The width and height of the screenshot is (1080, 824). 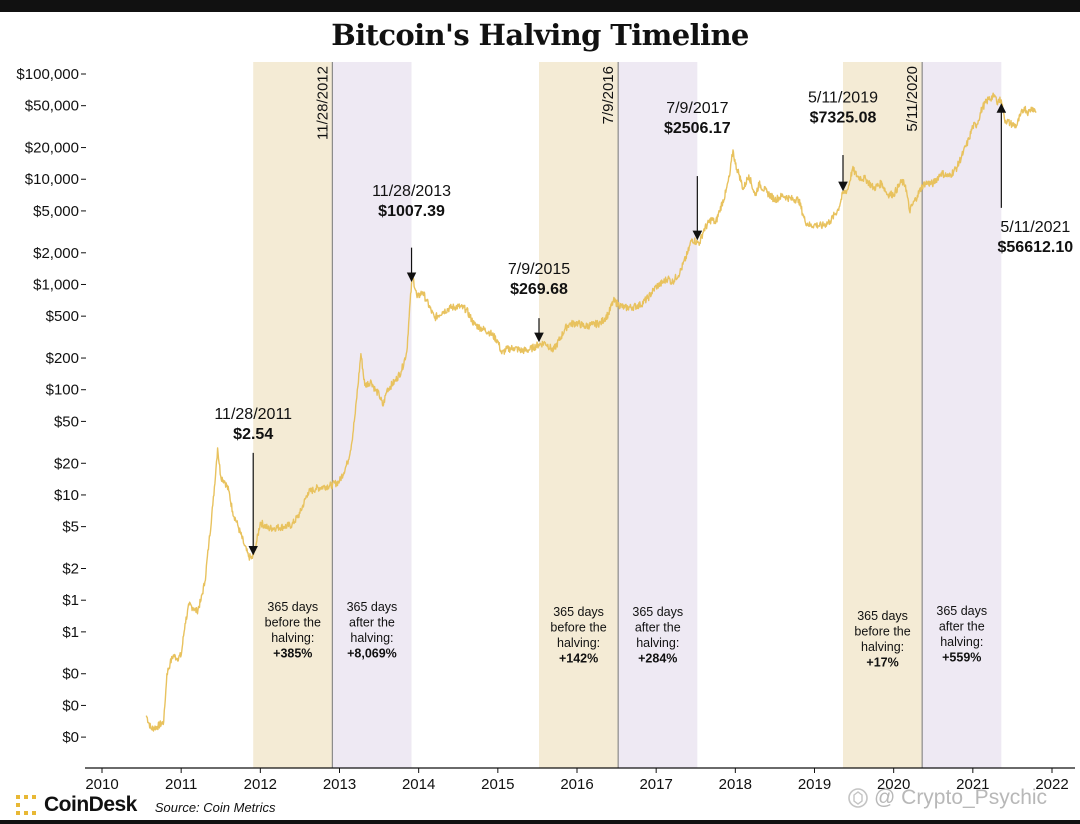 I want to click on x-tick-label: 2016, so click(x=576, y=784).